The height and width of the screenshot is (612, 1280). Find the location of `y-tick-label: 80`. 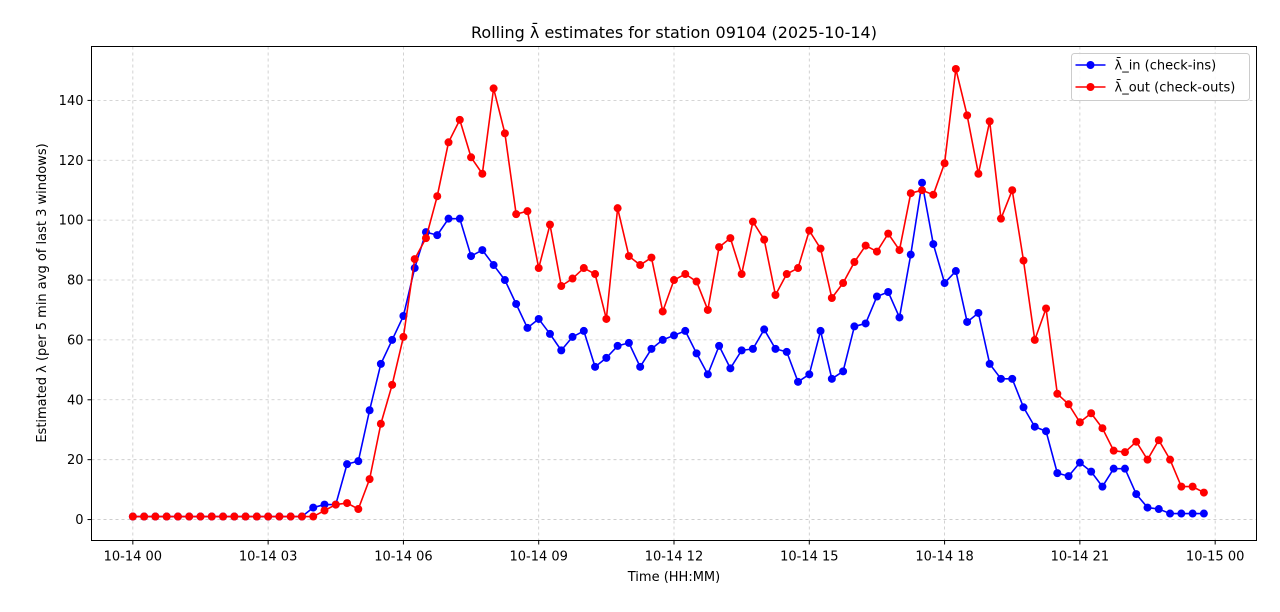

y-tick-label: 80 is located at coordinates (75, 281).